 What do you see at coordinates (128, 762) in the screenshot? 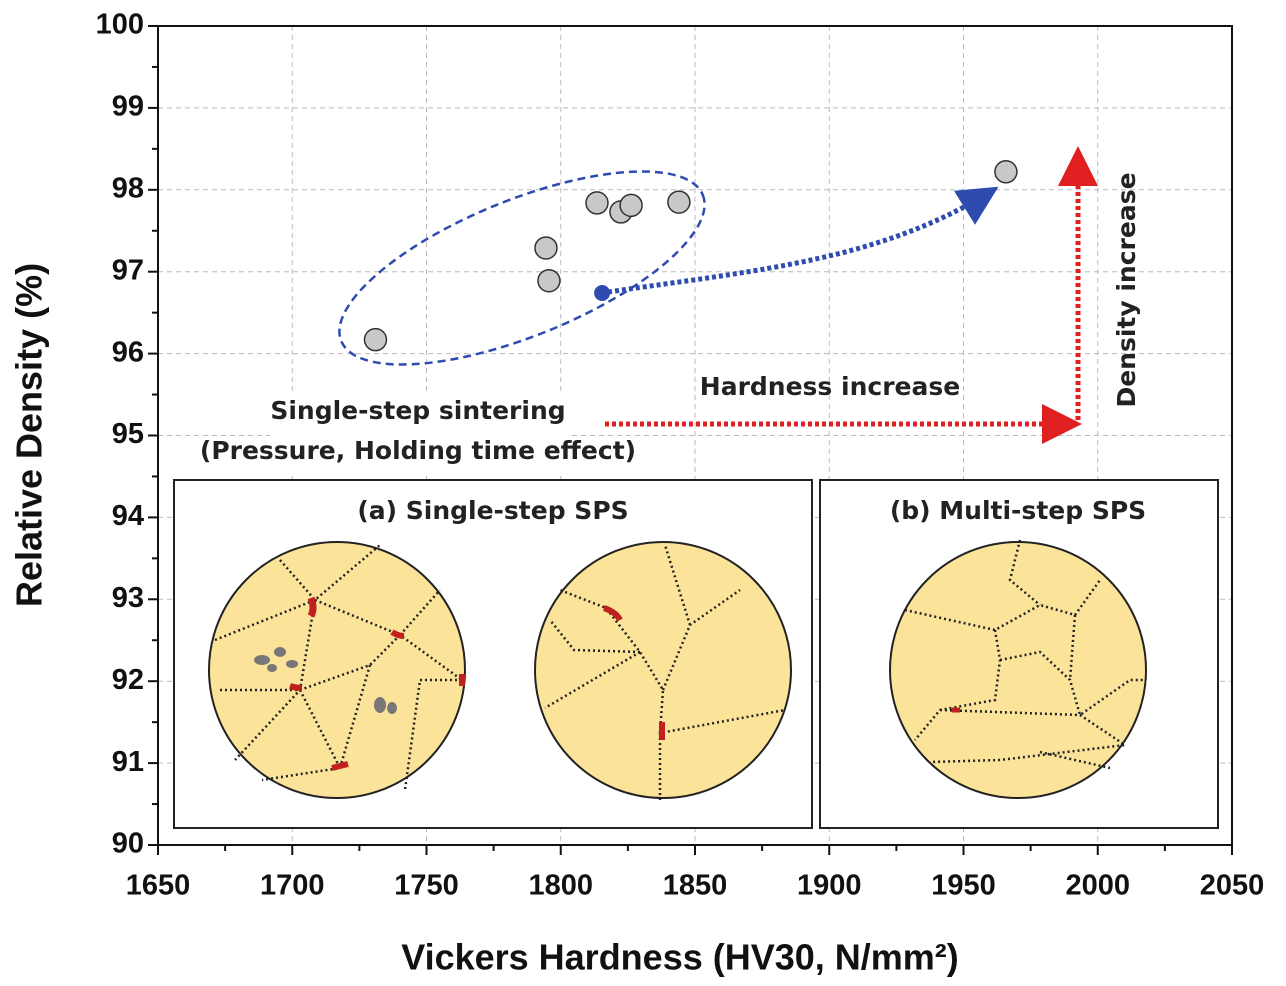
I see `y-tick-label: 91` at bounding box center [128, 762].